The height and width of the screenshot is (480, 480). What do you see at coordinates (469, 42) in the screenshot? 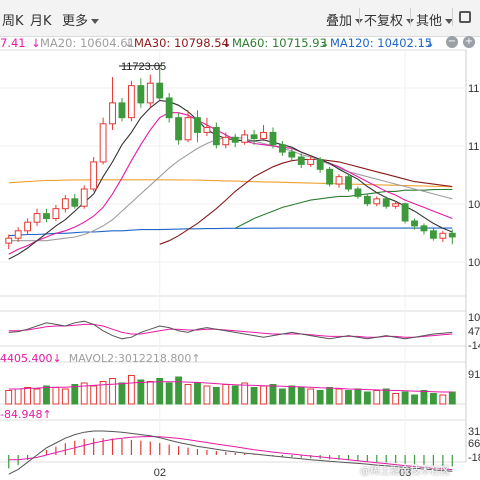
I see `plus-circle-icon: +` at bounding box center [469, 42].